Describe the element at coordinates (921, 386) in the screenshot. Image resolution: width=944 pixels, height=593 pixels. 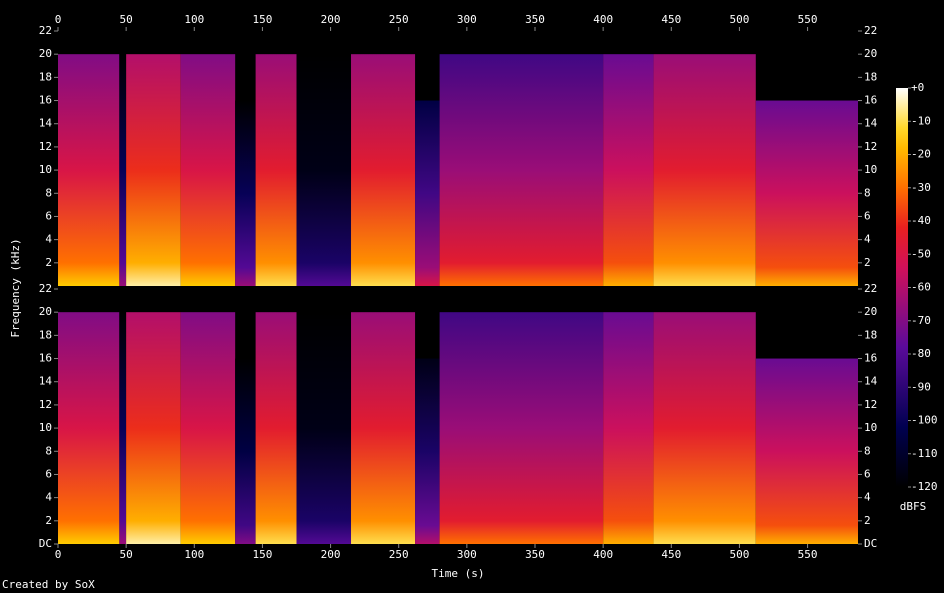
I see `colorbar-tick-label: -90` at that location.